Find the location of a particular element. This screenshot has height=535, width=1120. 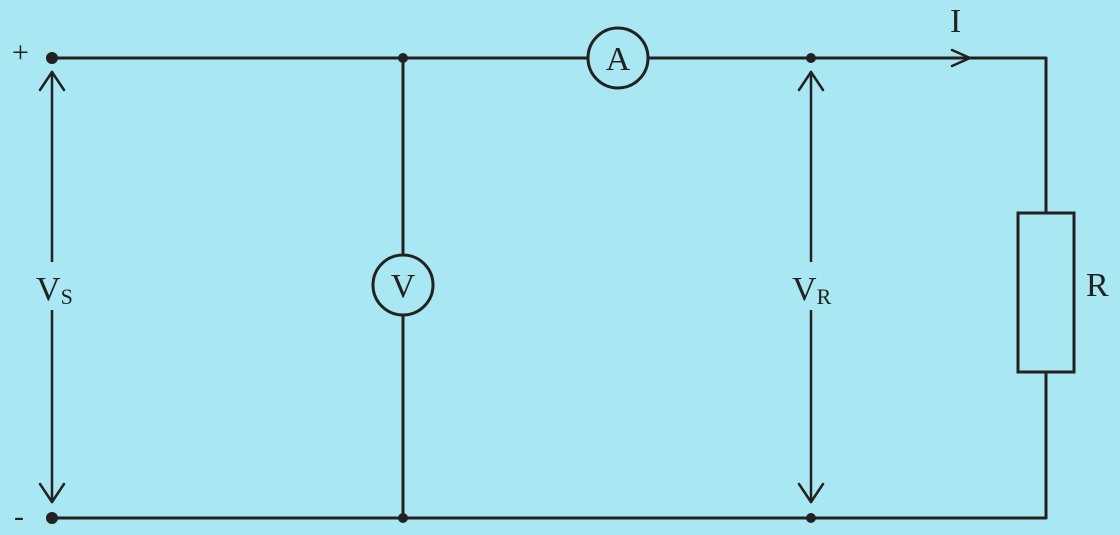

plus-terminal-label: + is located at coordinates (20, 52).